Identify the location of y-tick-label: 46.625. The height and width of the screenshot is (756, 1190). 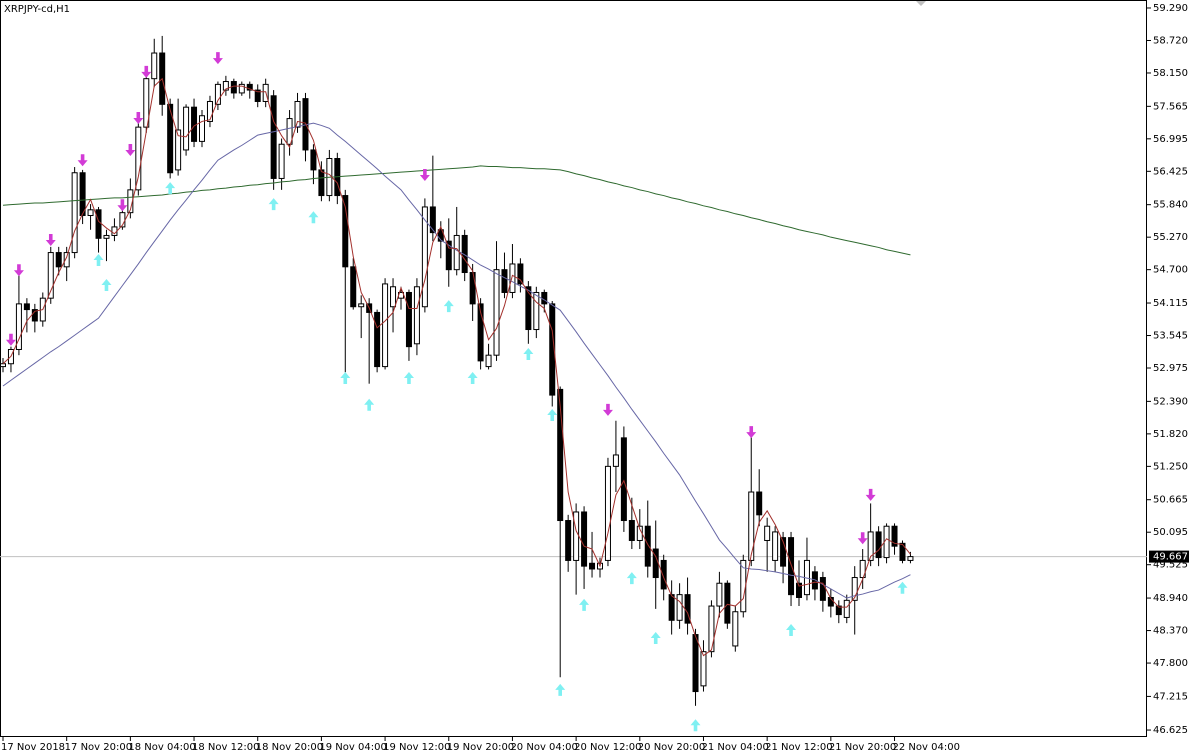
(1170, 730).